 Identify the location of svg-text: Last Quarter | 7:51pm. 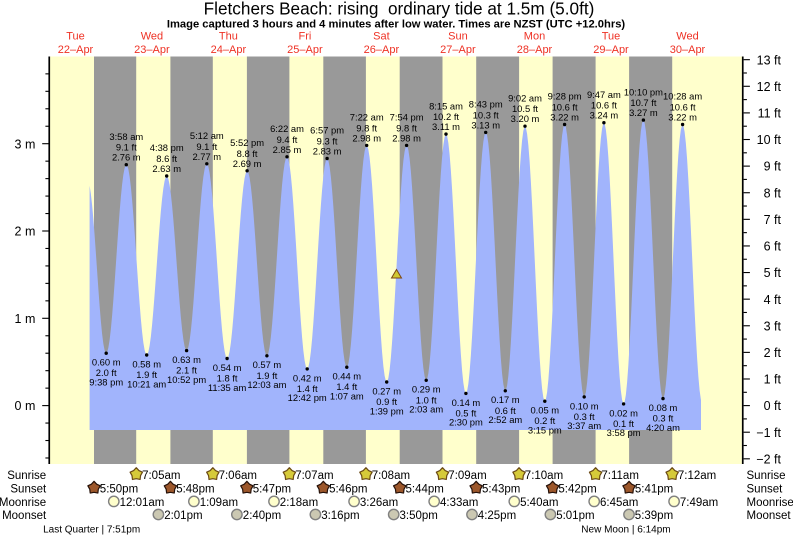
(91, 530).